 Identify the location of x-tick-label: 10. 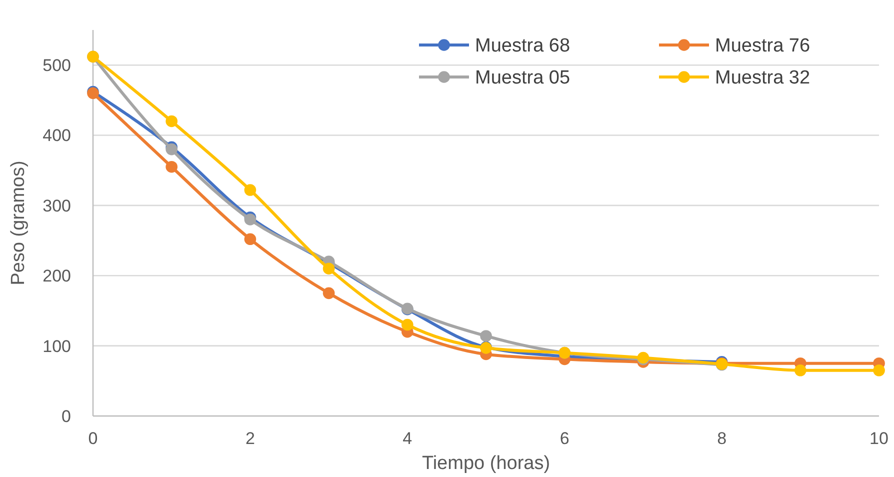
(879, 438).